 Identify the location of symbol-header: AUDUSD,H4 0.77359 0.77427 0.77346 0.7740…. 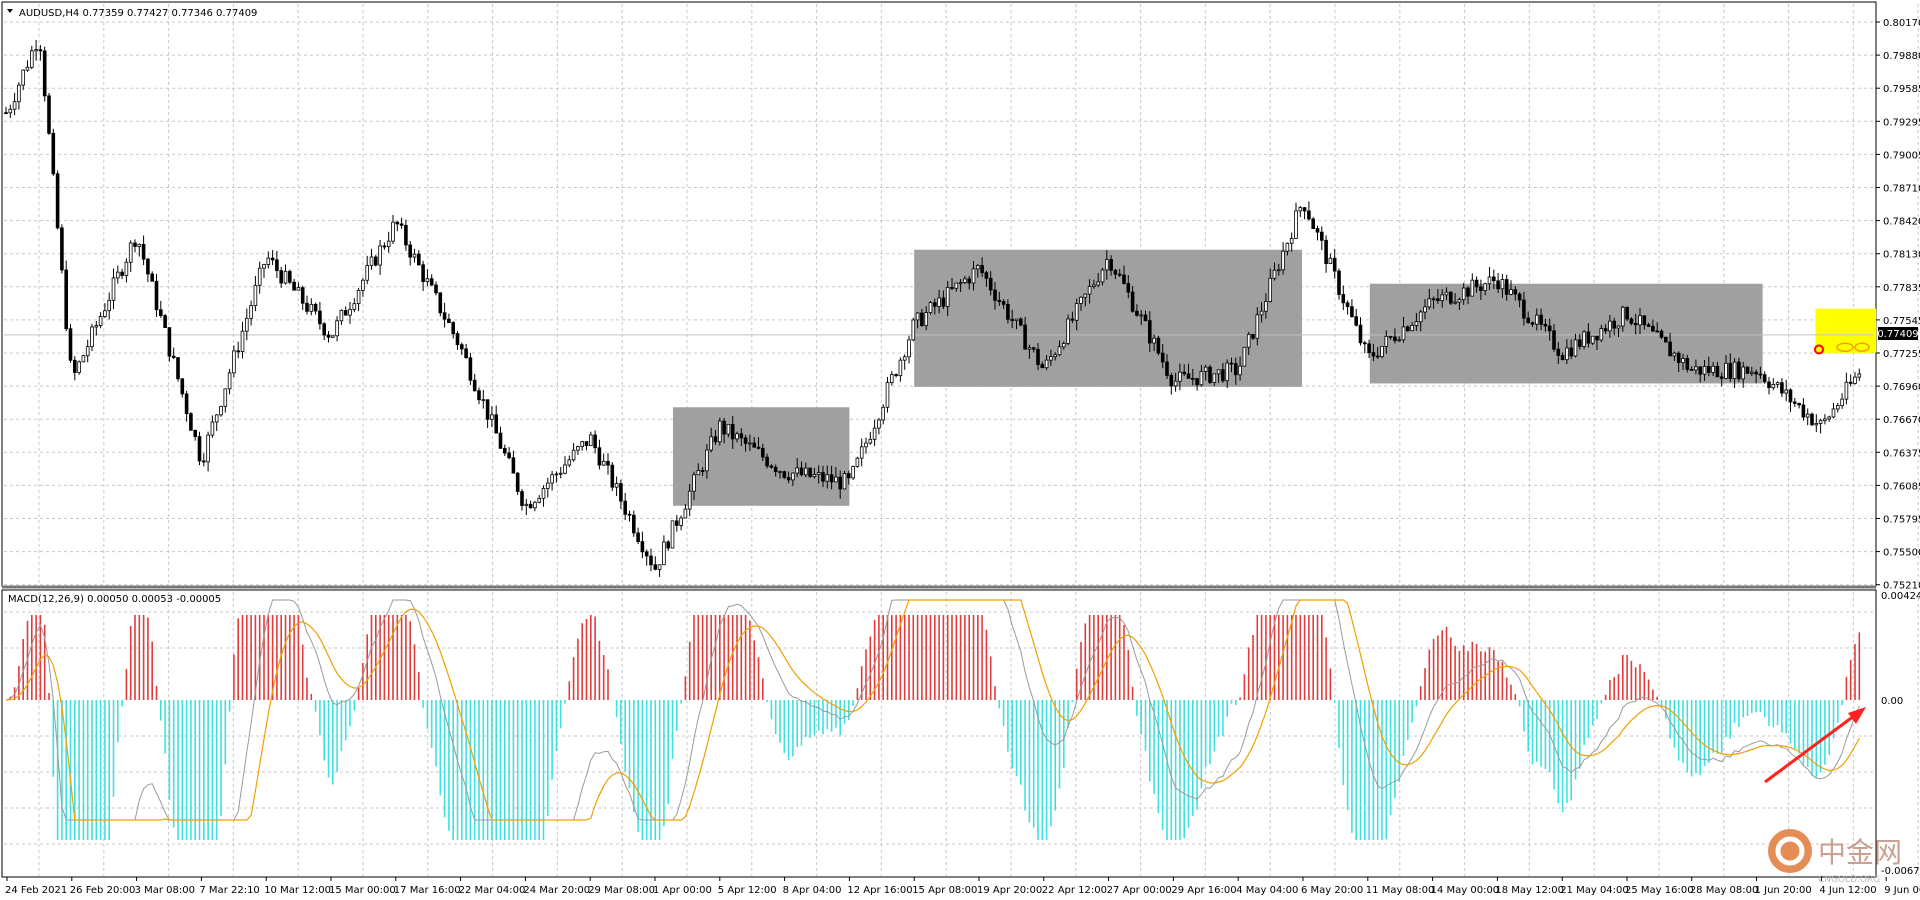
(132, 13).